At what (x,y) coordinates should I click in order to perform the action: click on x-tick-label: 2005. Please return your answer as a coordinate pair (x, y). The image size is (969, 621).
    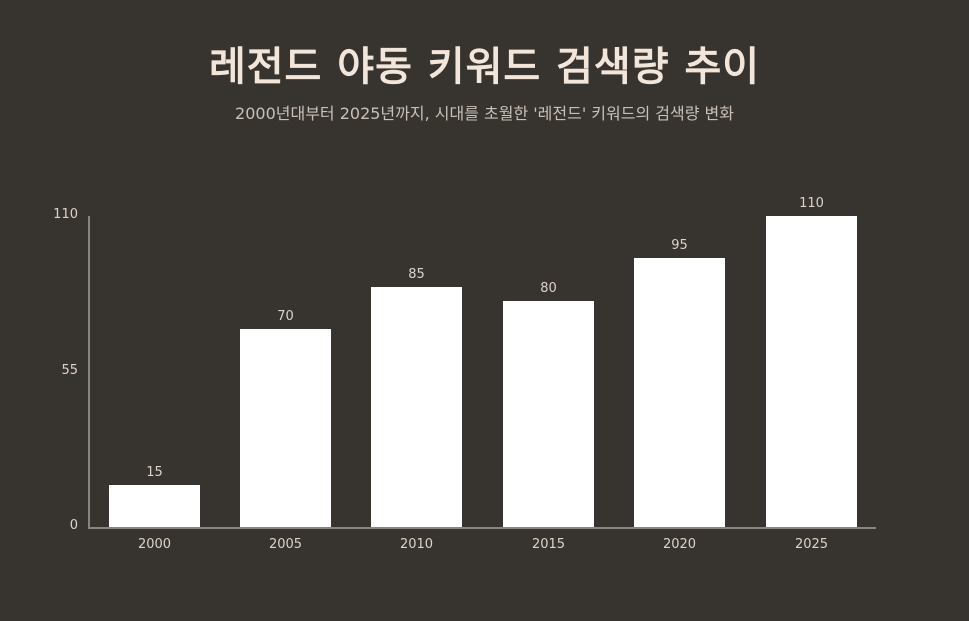
    Looking at the image, I should click on (285, 544).